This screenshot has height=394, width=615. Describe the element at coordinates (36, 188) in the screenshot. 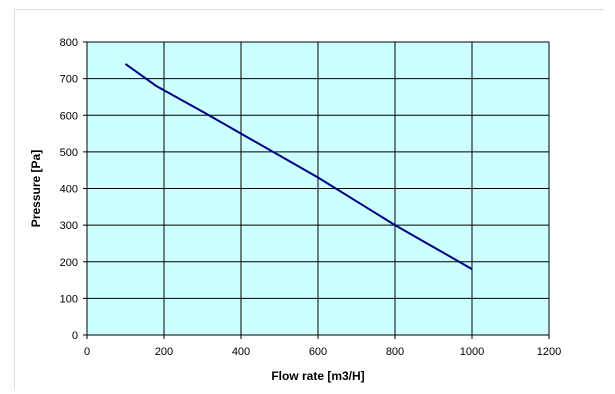

I see `y-axis-label: Pressure [Pa]` at that location.